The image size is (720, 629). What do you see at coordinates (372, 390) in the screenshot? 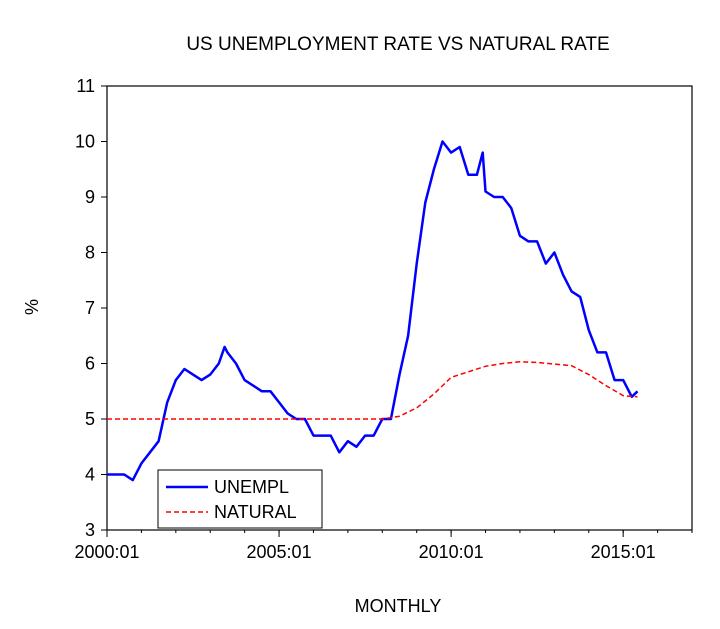
I see `series-line-natural` at bounding box center [372, 390].